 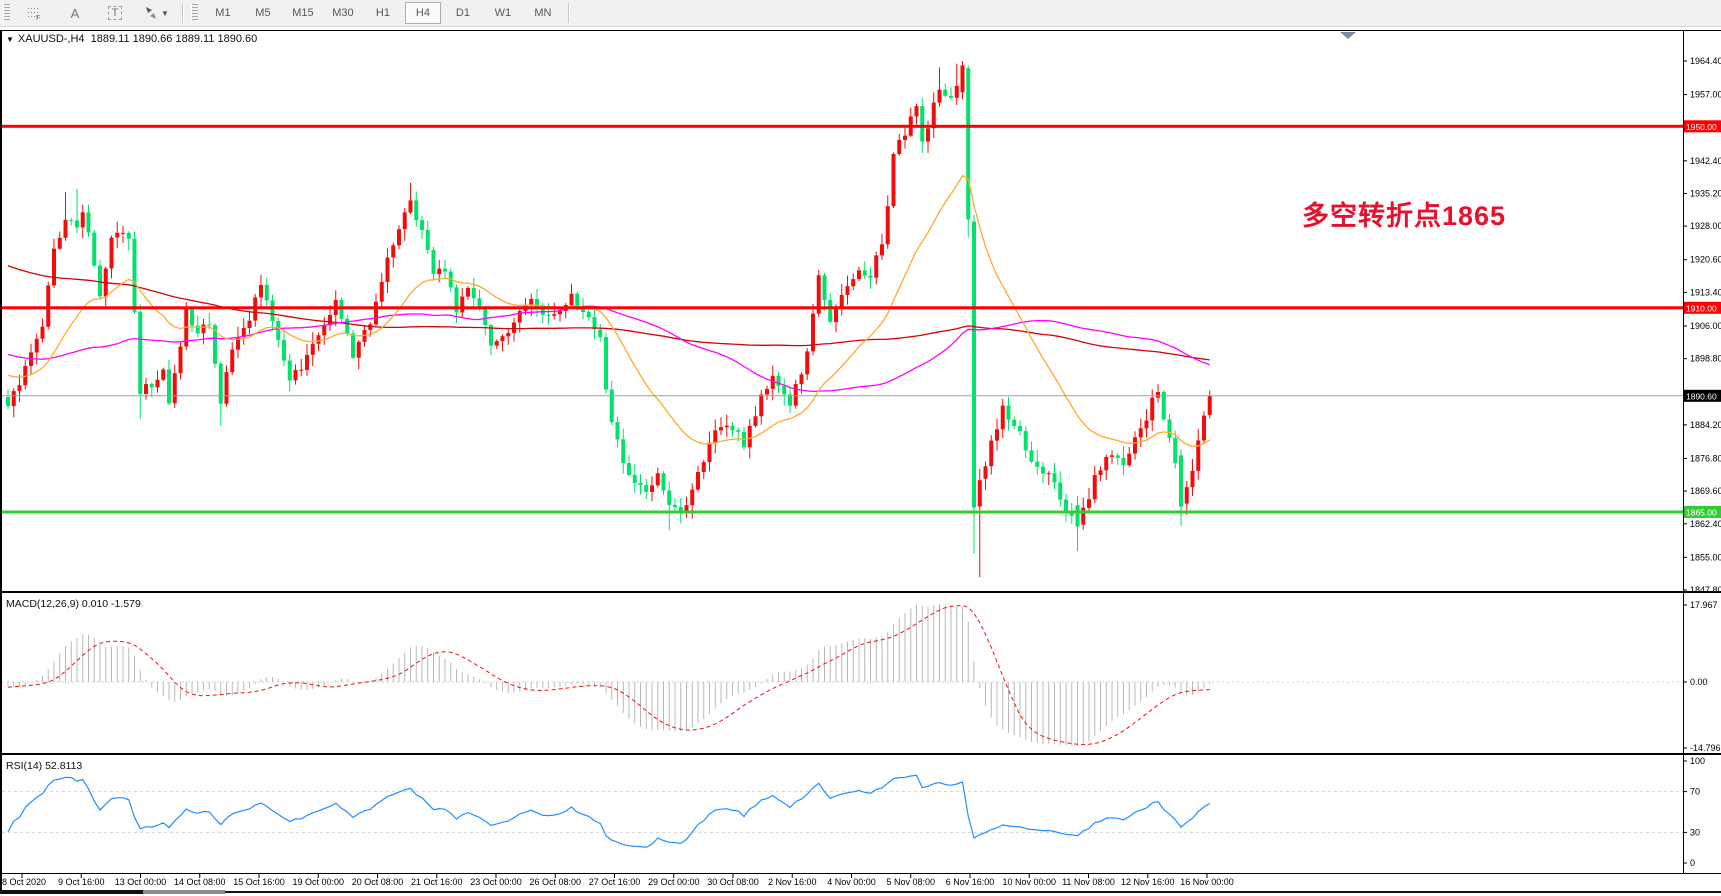 I want to click on svg-text: 11 Nov 08:00, so click(x=1088, y=882).